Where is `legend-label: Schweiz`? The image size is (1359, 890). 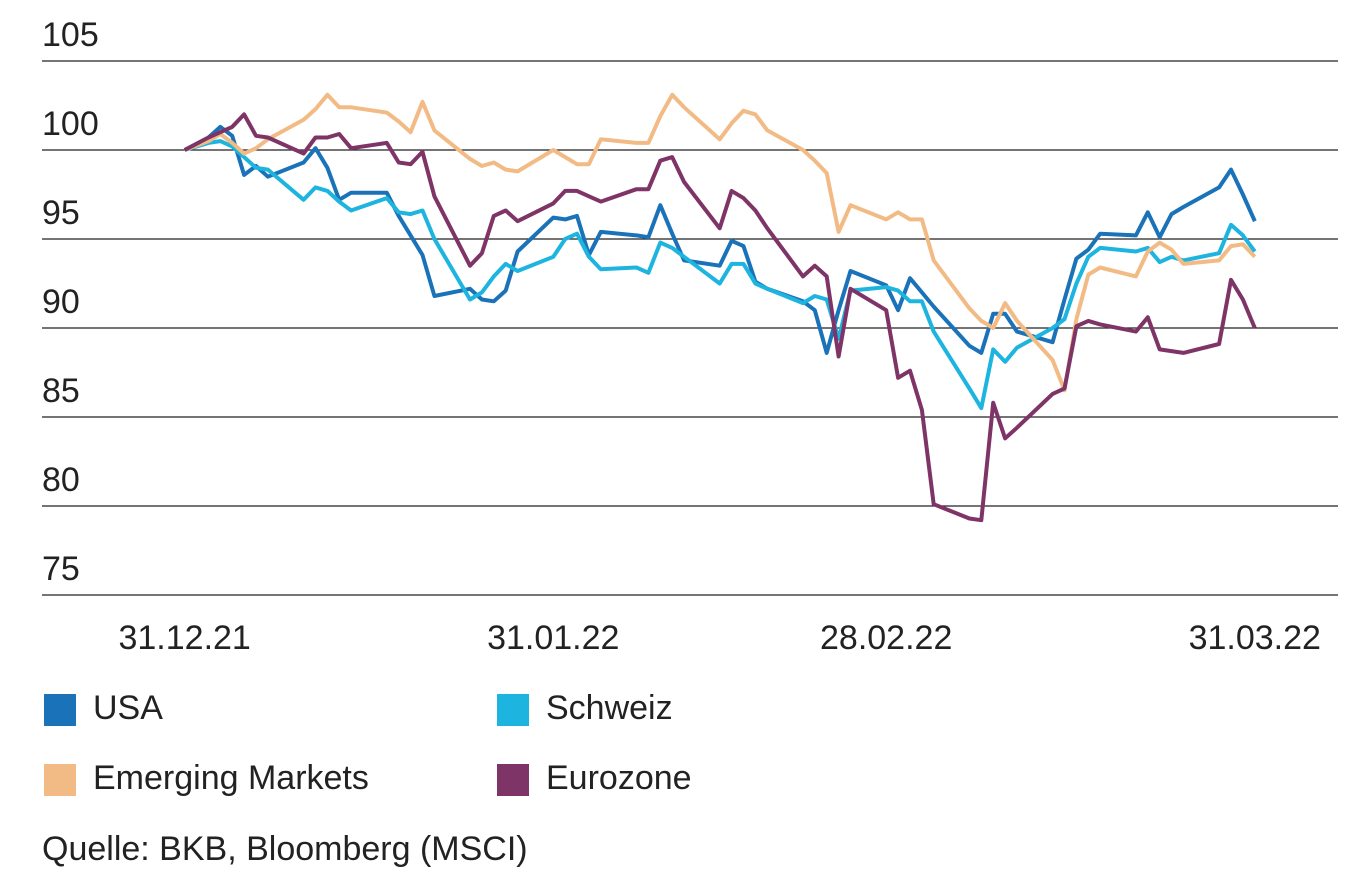
legend-label: Schweiz is located at coordinates (609, 708).